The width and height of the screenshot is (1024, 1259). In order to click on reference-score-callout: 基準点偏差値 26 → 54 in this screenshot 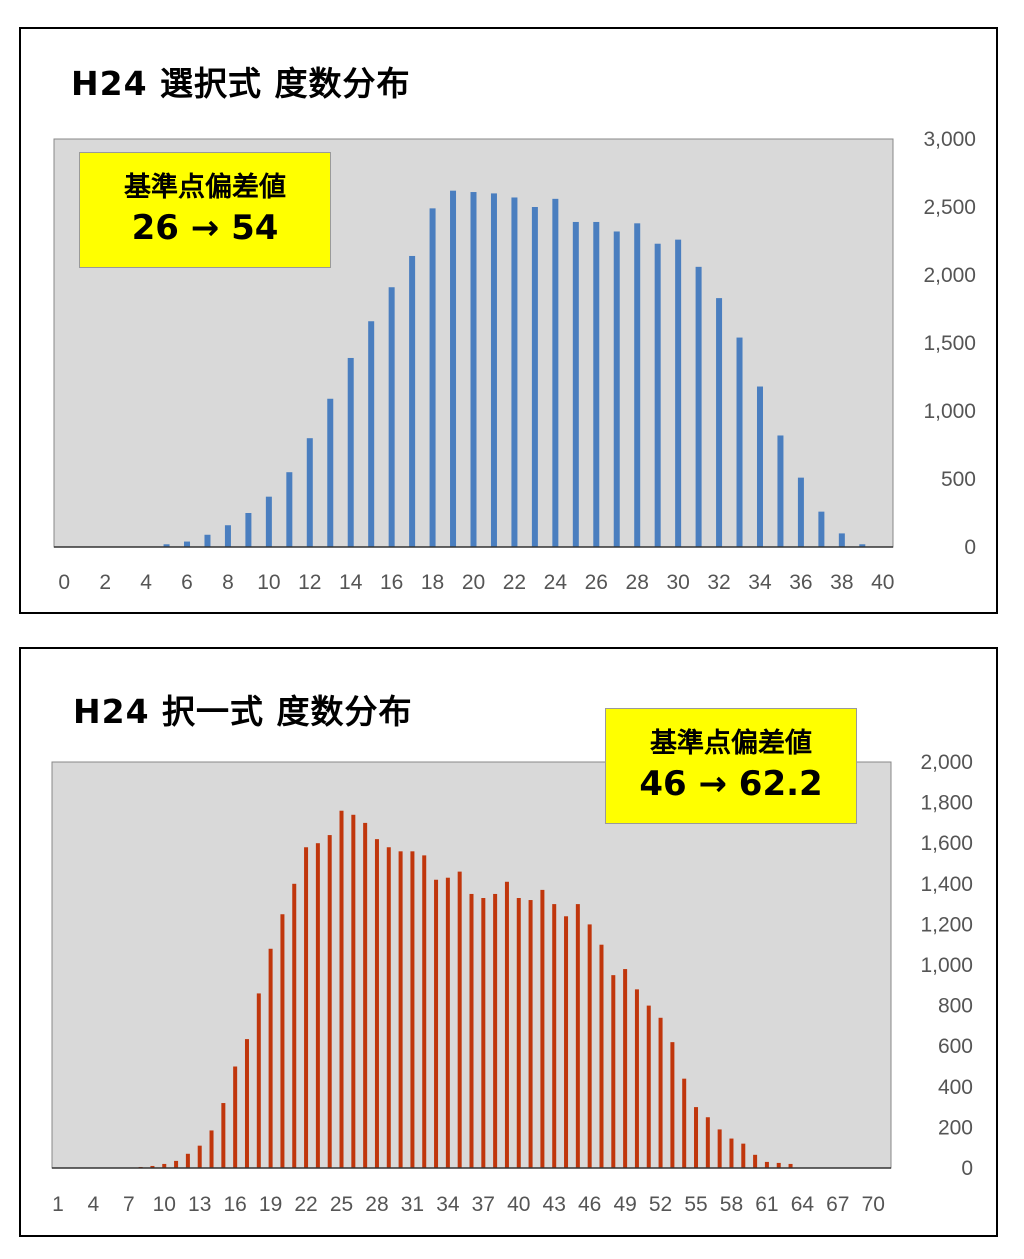, I will do `click(205, 210)`.